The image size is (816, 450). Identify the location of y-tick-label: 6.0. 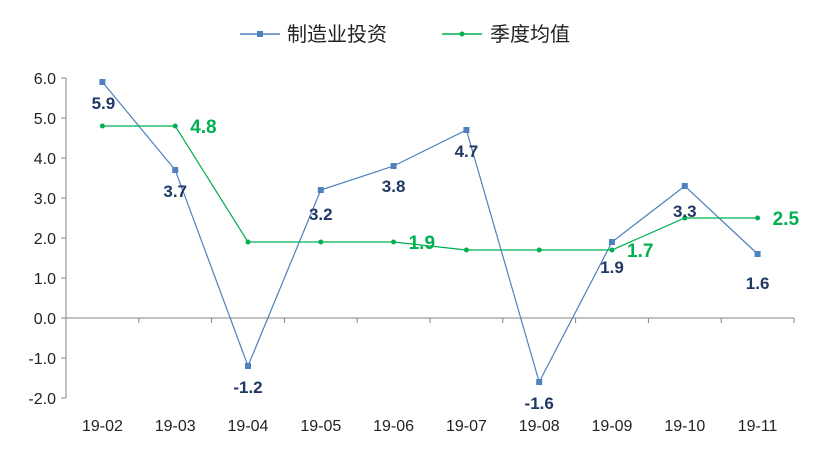
(45, 79).